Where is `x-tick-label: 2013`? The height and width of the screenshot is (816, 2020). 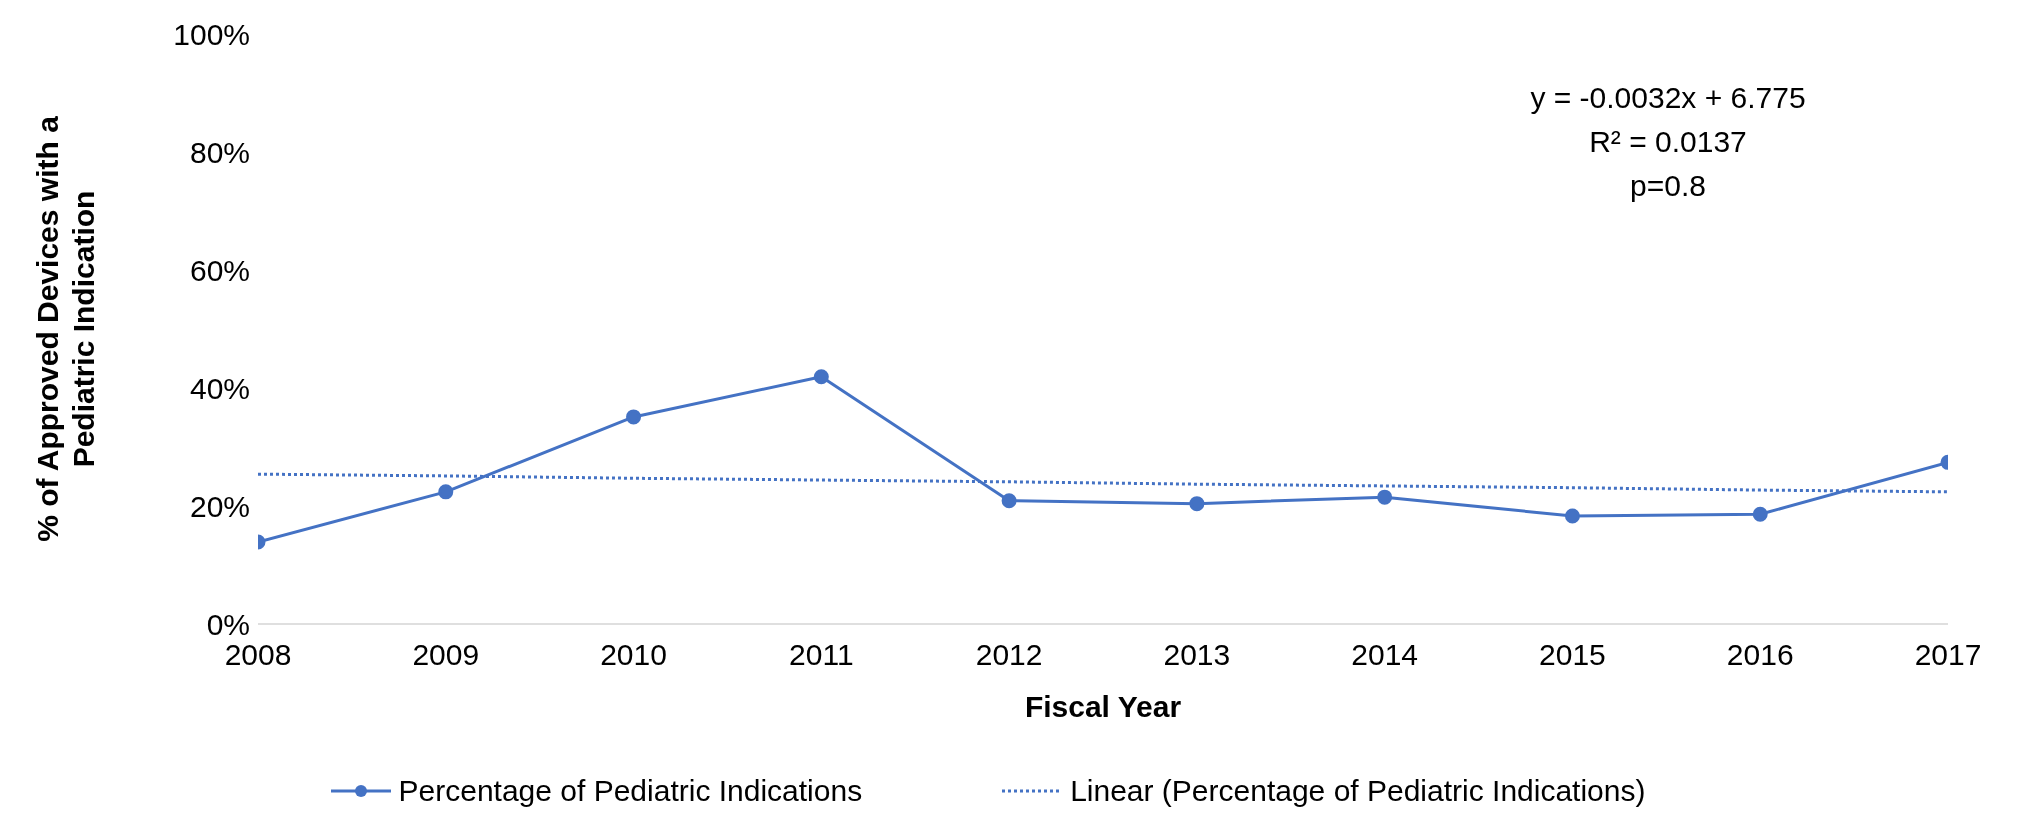 x-tick-label: 2013 is located at coordinates (1197, 655).